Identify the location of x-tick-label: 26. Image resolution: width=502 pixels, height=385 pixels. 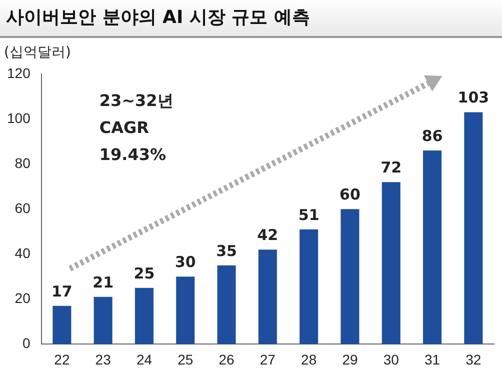
(226, 359).